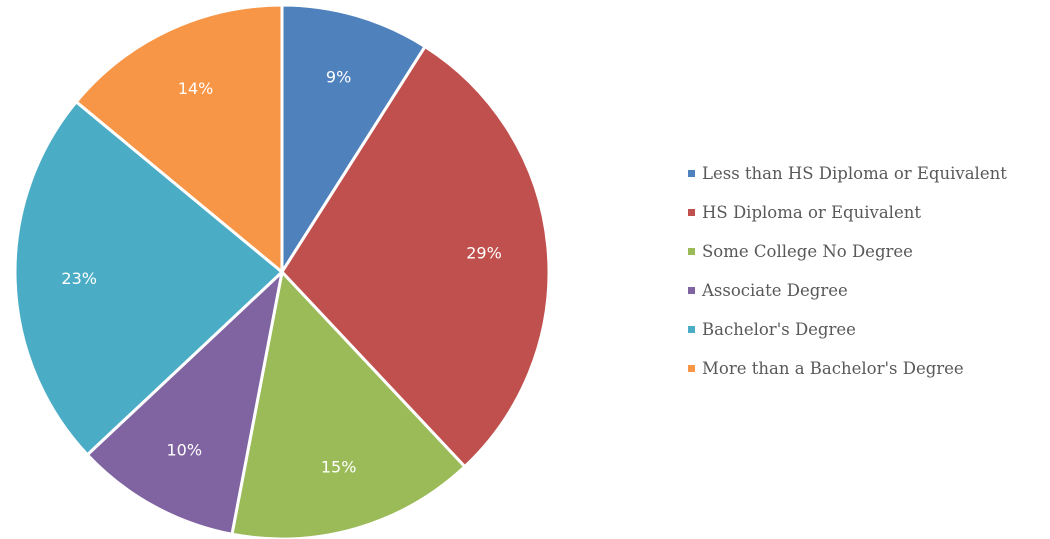  I want to click on slice-data-label: 15%, so click(339, 466).